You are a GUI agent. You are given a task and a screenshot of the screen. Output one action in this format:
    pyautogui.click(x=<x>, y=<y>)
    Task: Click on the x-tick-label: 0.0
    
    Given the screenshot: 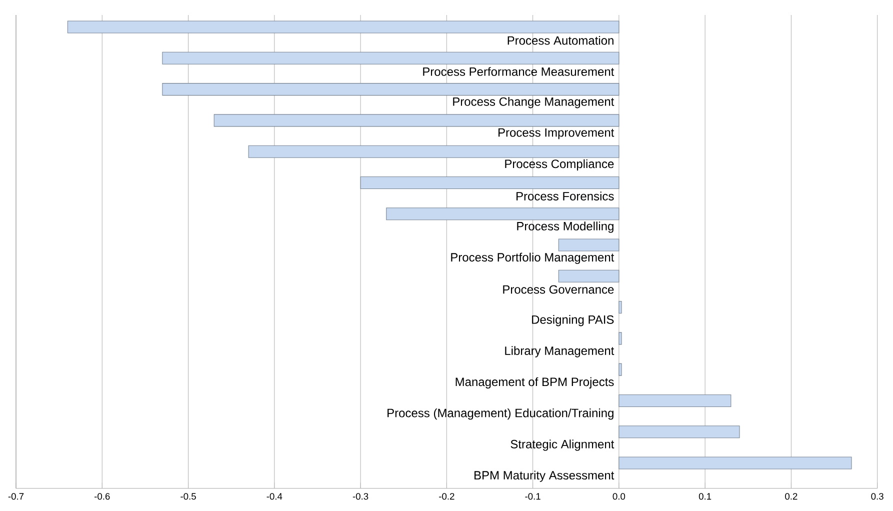 What is the action you would take?
    pyautogui.click(x=619, y=496)
    